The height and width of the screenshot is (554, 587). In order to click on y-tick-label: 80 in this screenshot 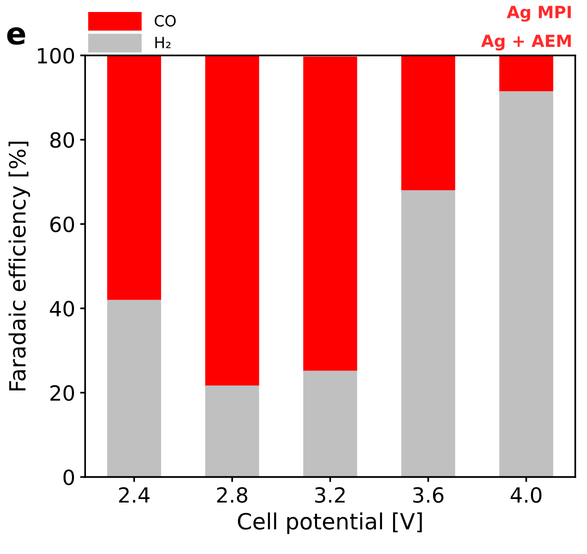, I will do `click(62, 140)`.